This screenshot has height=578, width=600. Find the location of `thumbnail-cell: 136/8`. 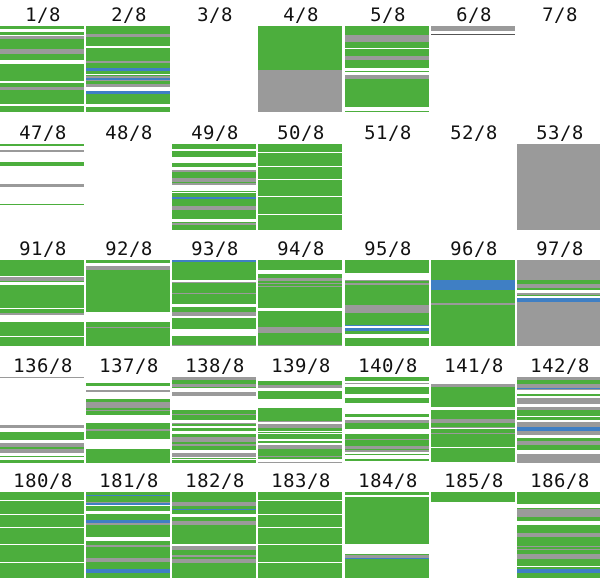

thumbnail-cell: 136/8 is located at coordinates (43, 407).